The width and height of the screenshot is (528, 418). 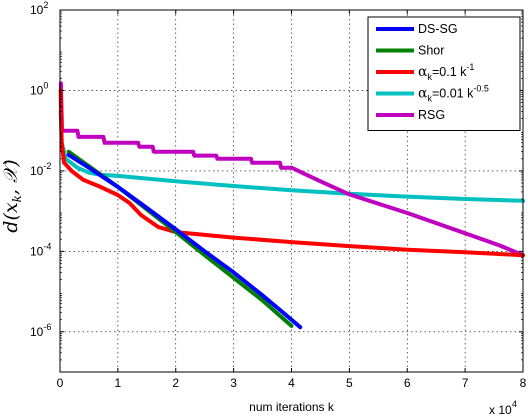 I want to click on x-tick-label: 8, so click(x=523, y=383).